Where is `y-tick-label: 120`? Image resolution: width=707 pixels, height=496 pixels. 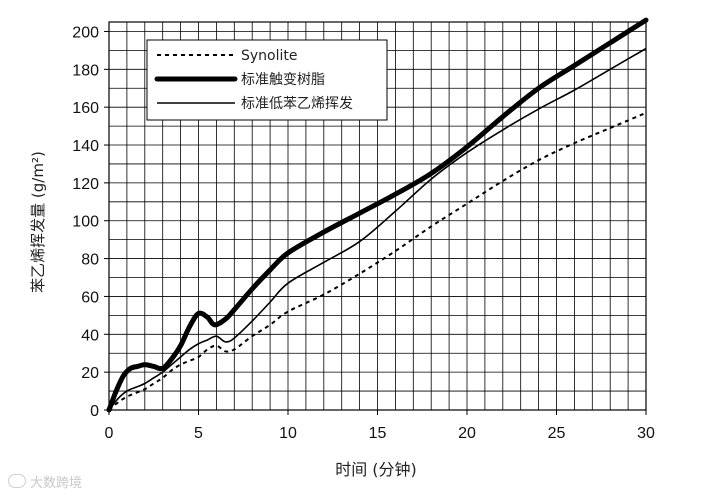 y-tick-label: 120 is located at coordinates (85, 184).